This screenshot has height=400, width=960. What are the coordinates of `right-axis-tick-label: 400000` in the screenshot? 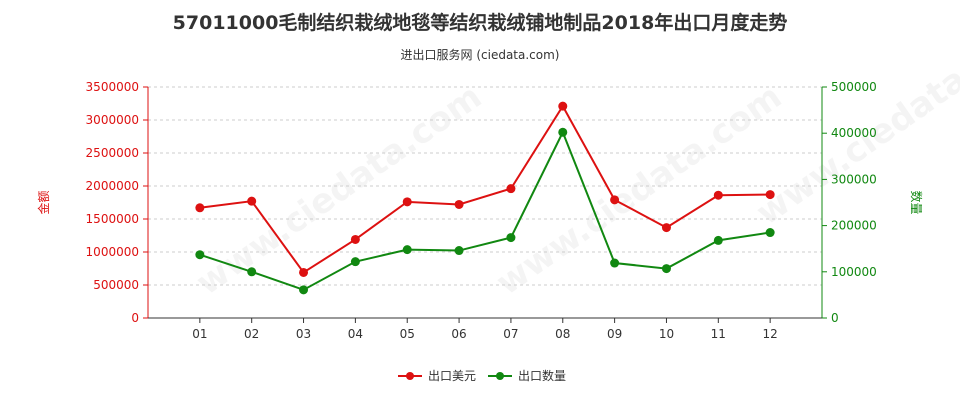 It's located at (854, 133).